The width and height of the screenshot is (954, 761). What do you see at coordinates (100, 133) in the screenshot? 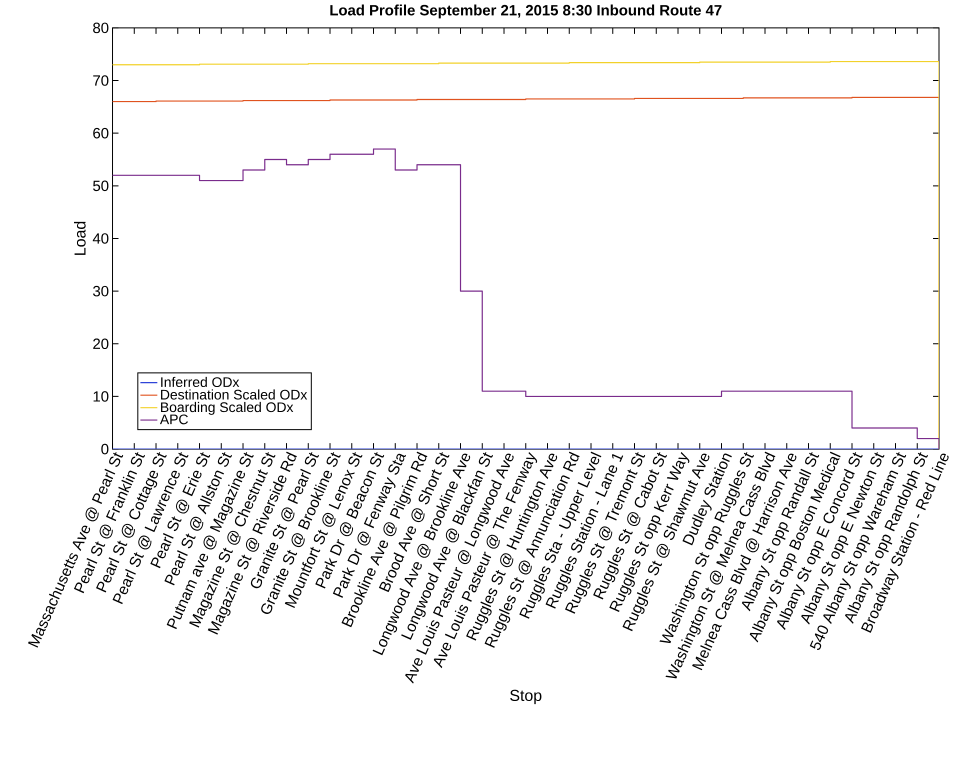
I see `y-tick-label: 60` at bounding box center [100, 133].